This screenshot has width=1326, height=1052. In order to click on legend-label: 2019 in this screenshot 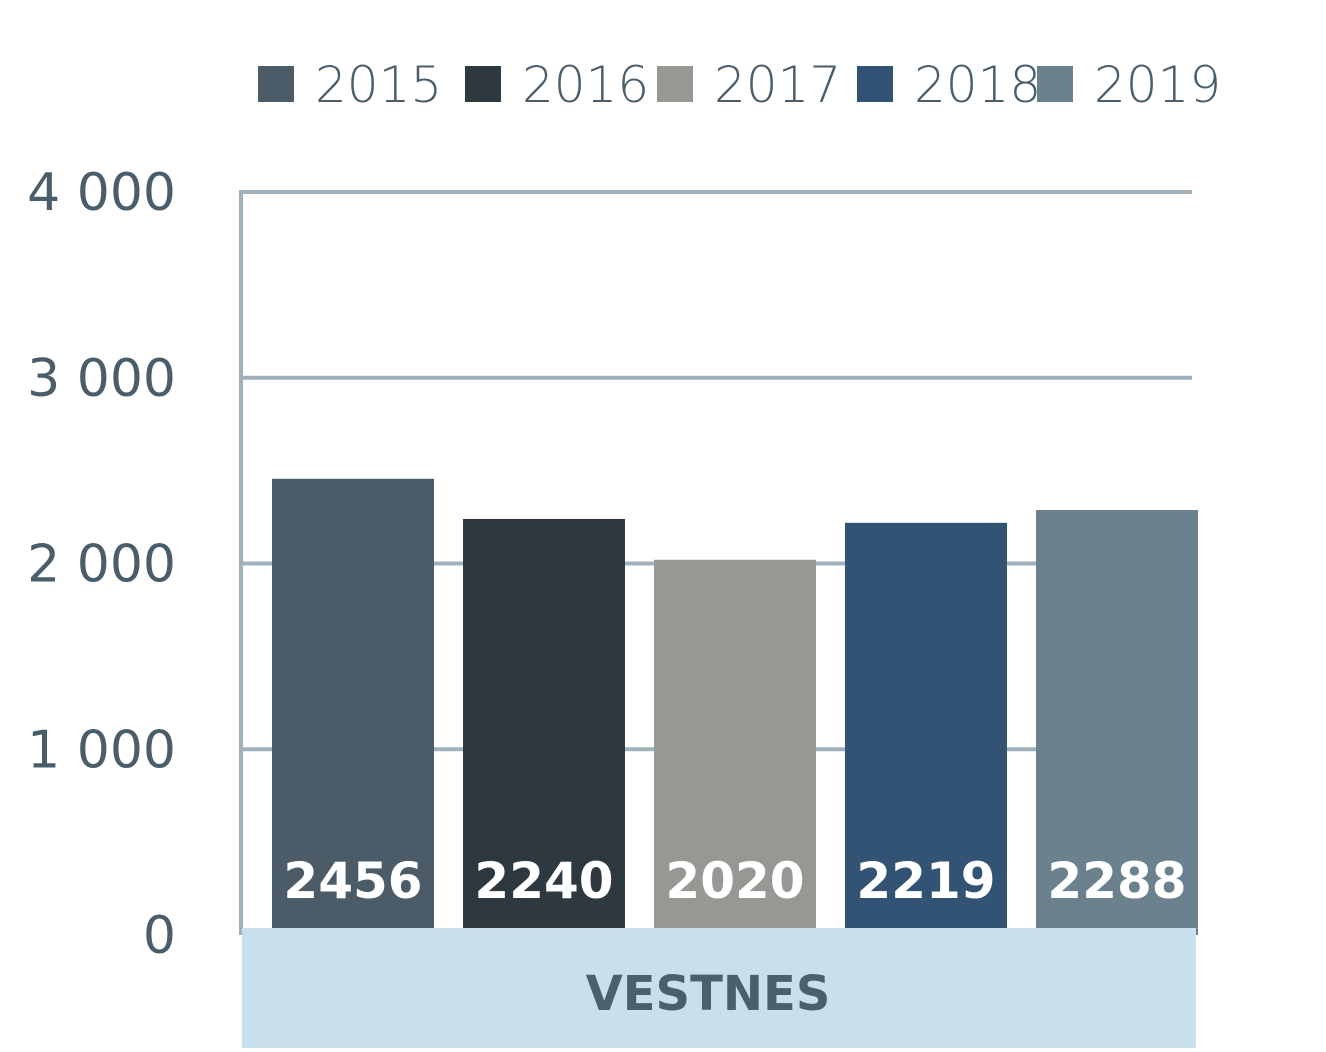, I will do `click(1157, 85)`.